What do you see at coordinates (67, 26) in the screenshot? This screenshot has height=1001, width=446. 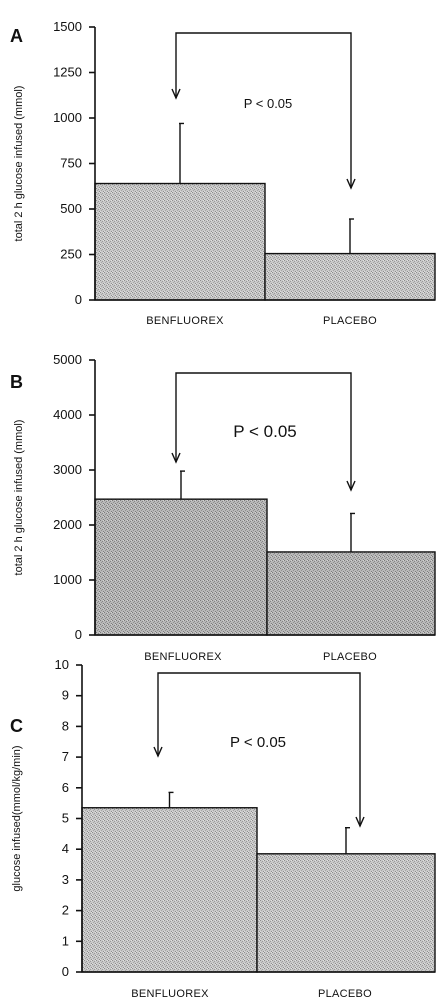 I see `y-tick-label: 1500` at bounding box center [67, 26].